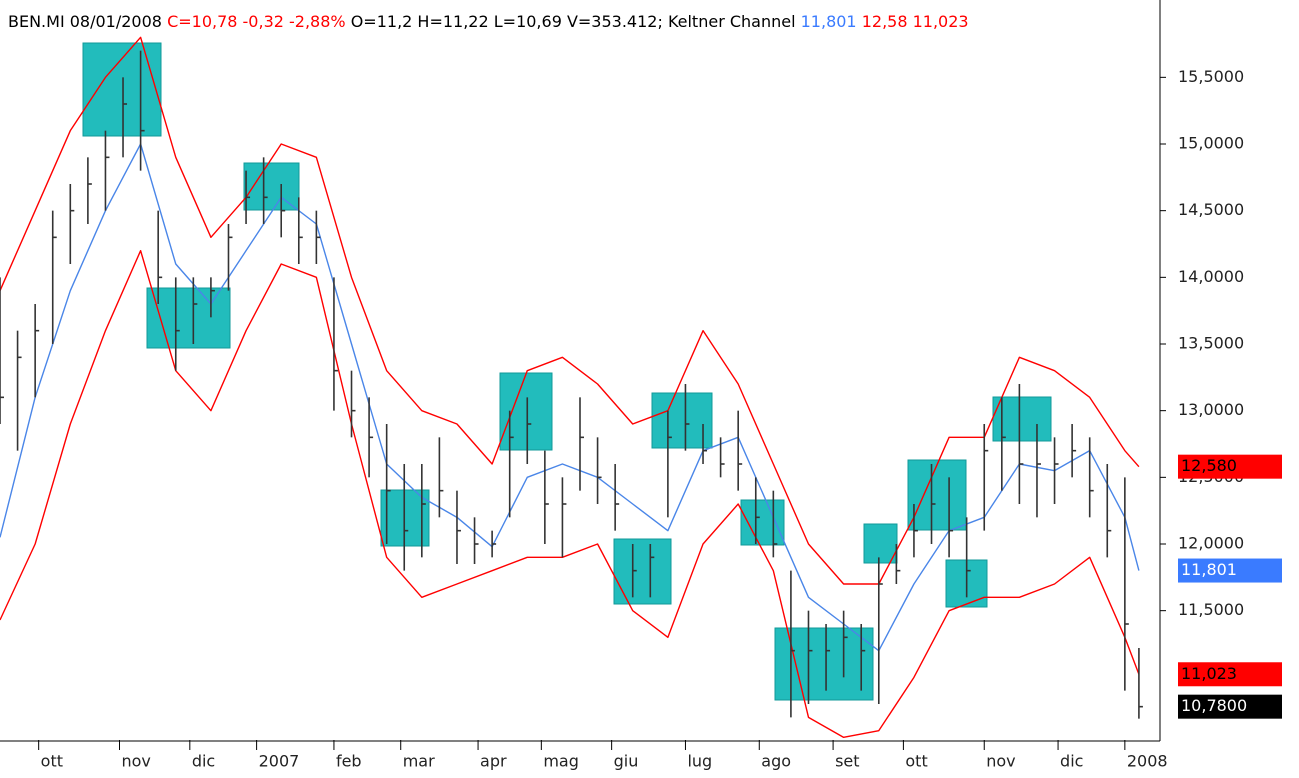  Describe the element at coordinates (1147, 761) in the screenshot. I see `x-tick-label: 2008` at that location.